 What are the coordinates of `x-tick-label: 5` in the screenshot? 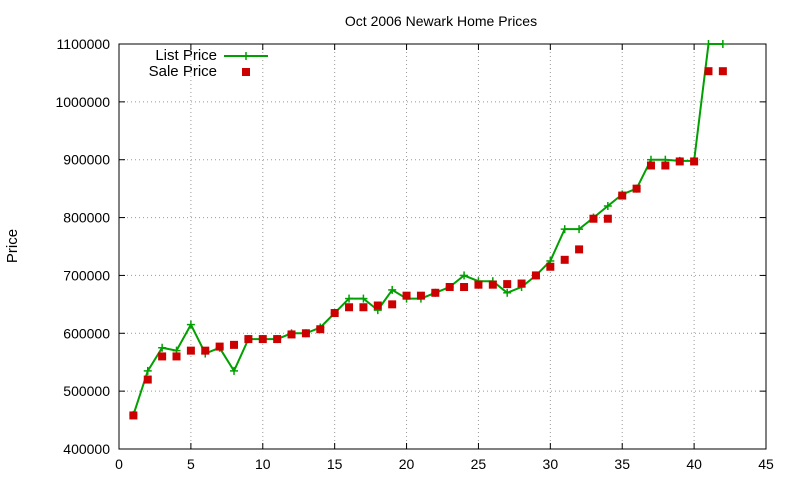 It's located at (191, 464).